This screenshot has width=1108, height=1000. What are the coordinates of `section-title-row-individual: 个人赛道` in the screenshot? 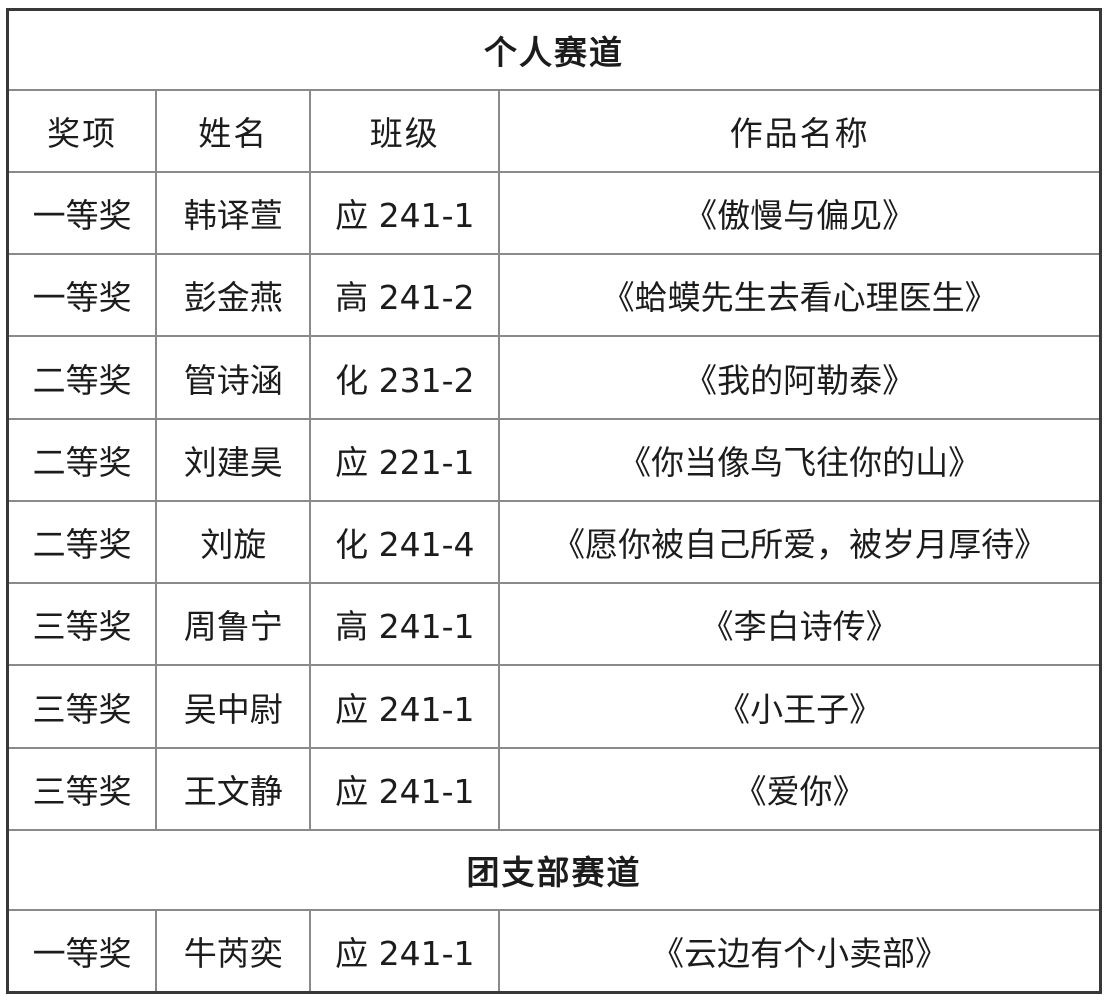 It's located at (554, 49).